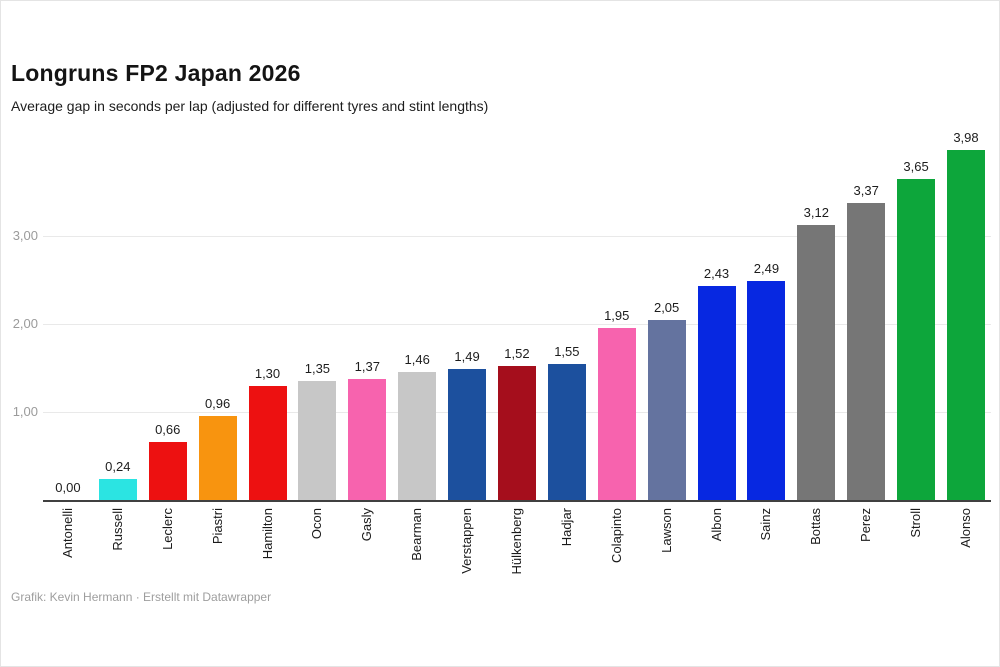 Image resolution: width=1000 pixels, height=667 pixels. I want to click on x-axis-label-colapinto: Colapinto, so click(616, 535).